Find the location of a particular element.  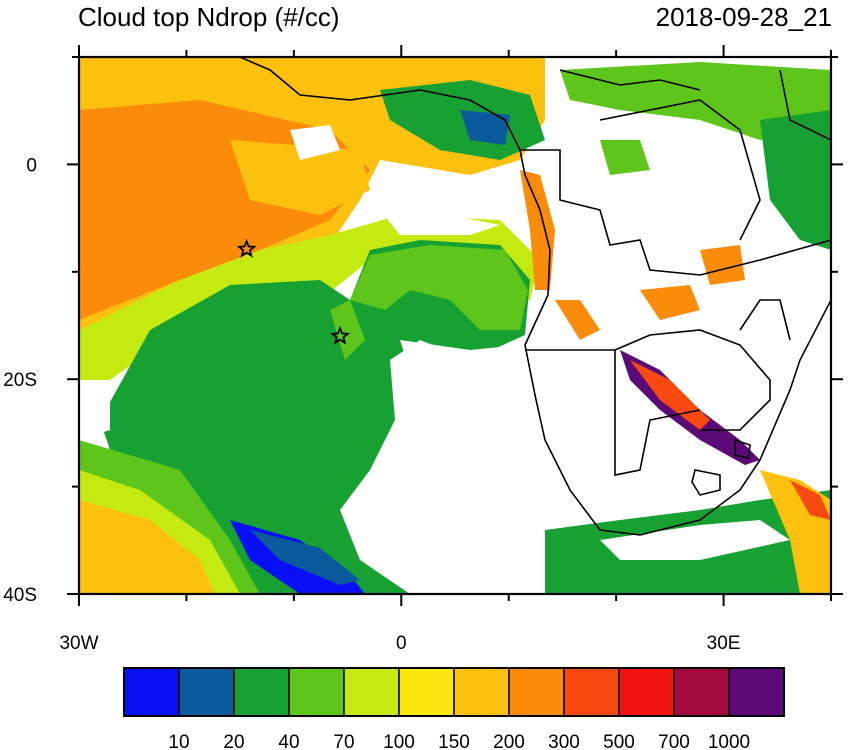

colorbar-label: 500 is located at coordinates (619, 741).